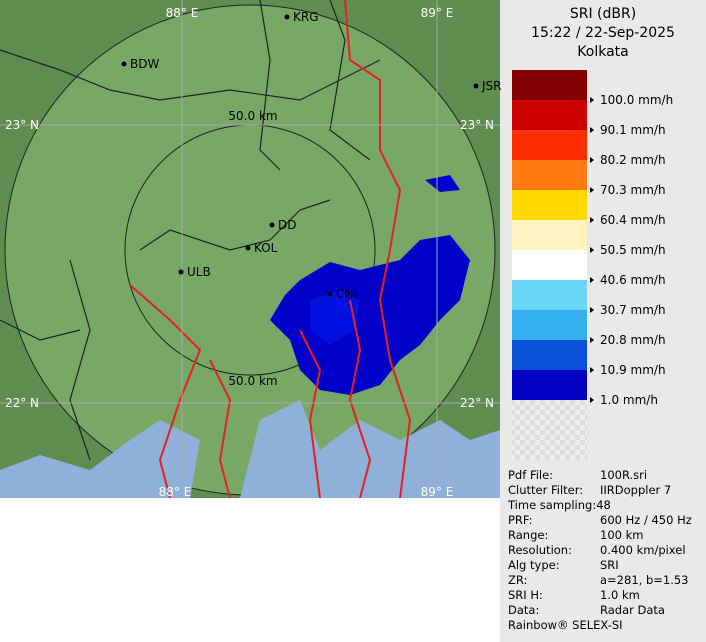  What do you see at coordinates (602, 52) in the screenshot?
I see `header-text: Kolkata` at bounding box center [602, 52].